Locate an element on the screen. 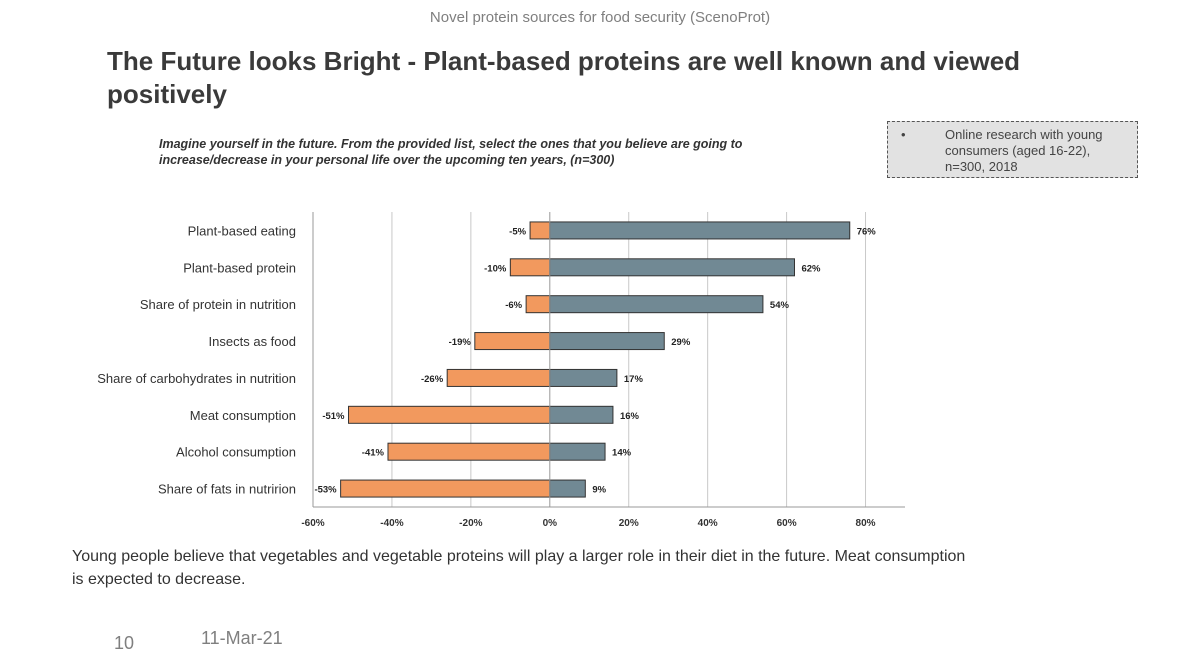  data-label-increase: 76% is located at coordinates (867, 231).